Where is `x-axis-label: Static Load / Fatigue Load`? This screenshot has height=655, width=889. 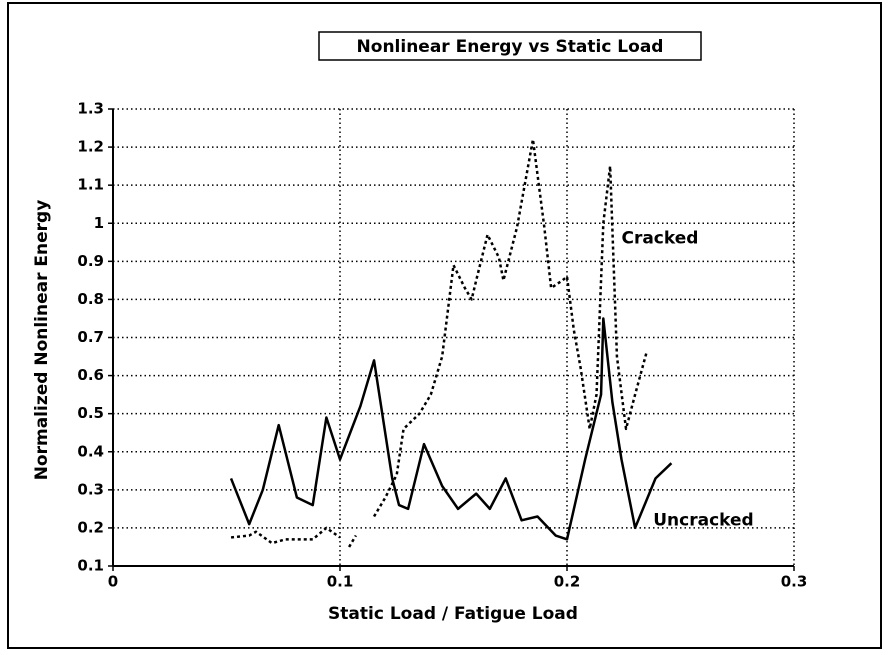
x-axis-label: Static Load / Fatigue Load is located at coordinates (453, 614).